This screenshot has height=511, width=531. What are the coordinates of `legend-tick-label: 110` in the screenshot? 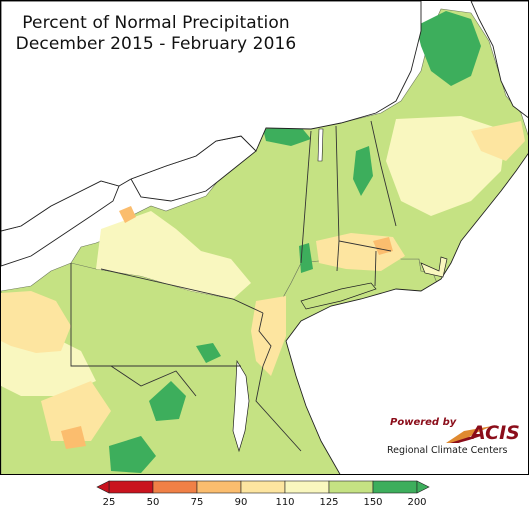 It's located at (285, 502).